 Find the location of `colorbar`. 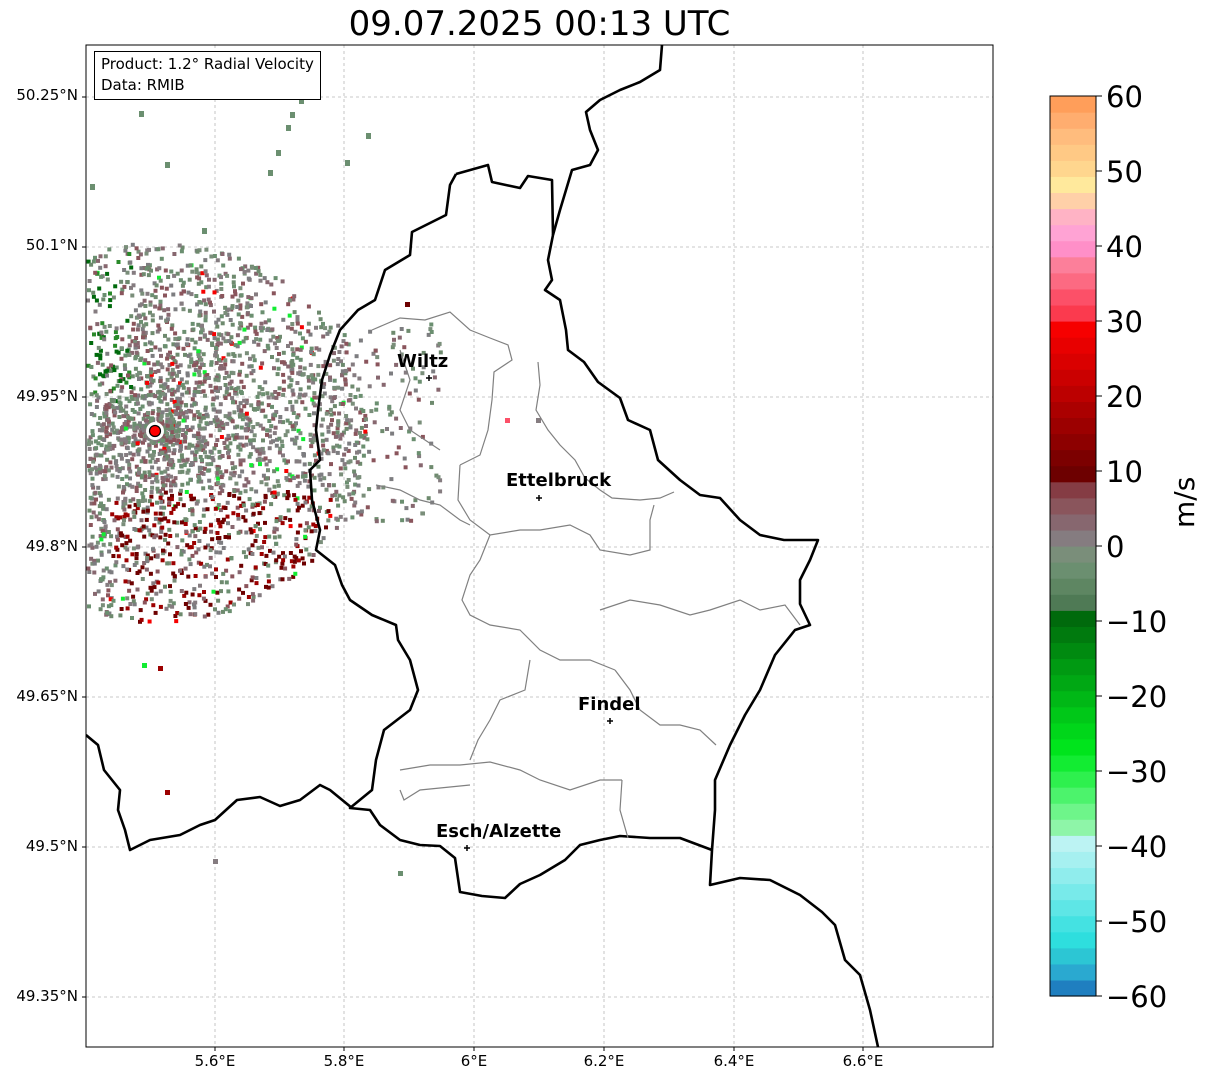

colorbar is located at coordinates (1075, 546).